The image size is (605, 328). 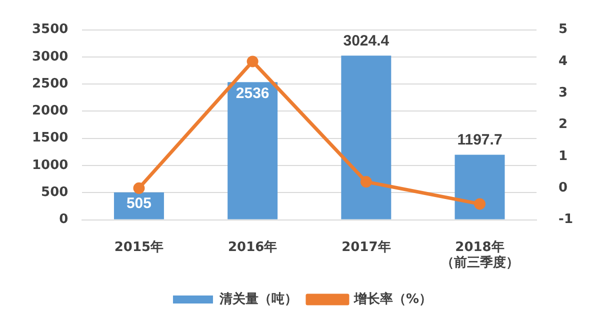 What do you see at coordinates (139, 247) in the screenshot?
I see `x-tick-label: 2015年` at bounding box center [139, 247].